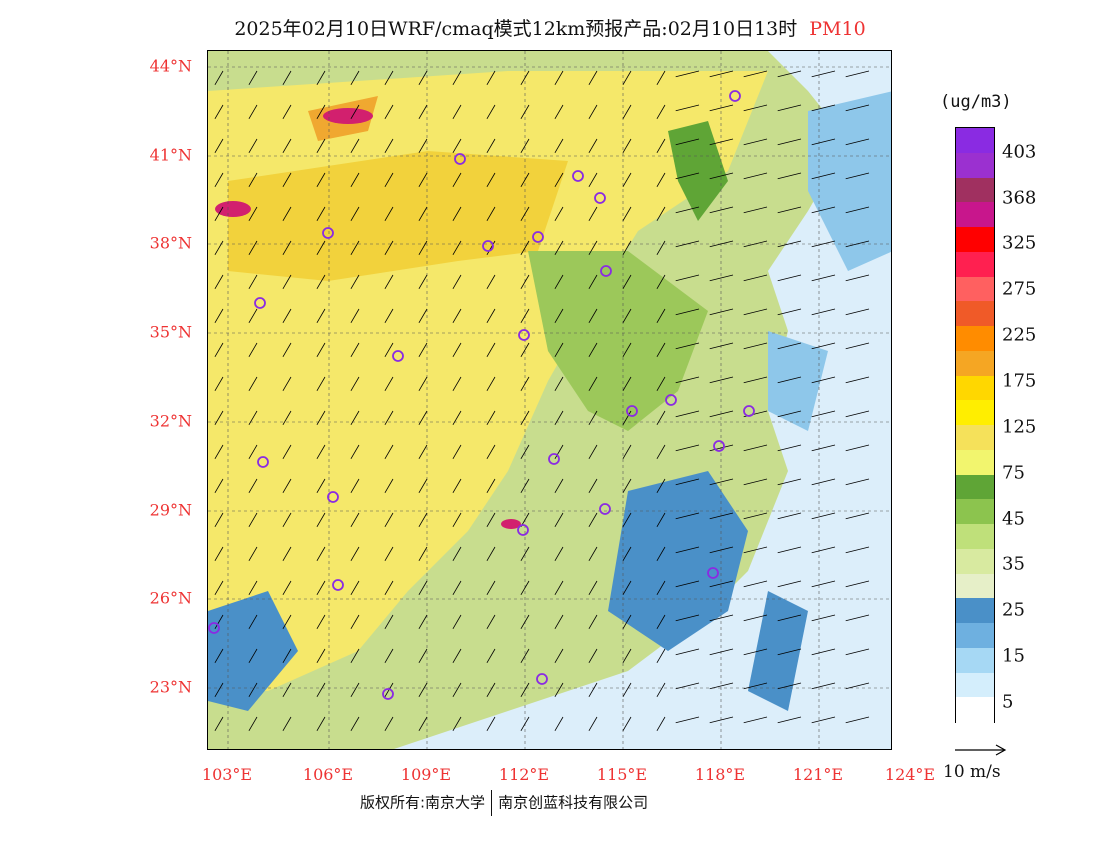 This screenshot has height=850, width=1100. Describe the element at coordinates (1019, 289) in the screenshot. I see `legend-label: 275` at that location.